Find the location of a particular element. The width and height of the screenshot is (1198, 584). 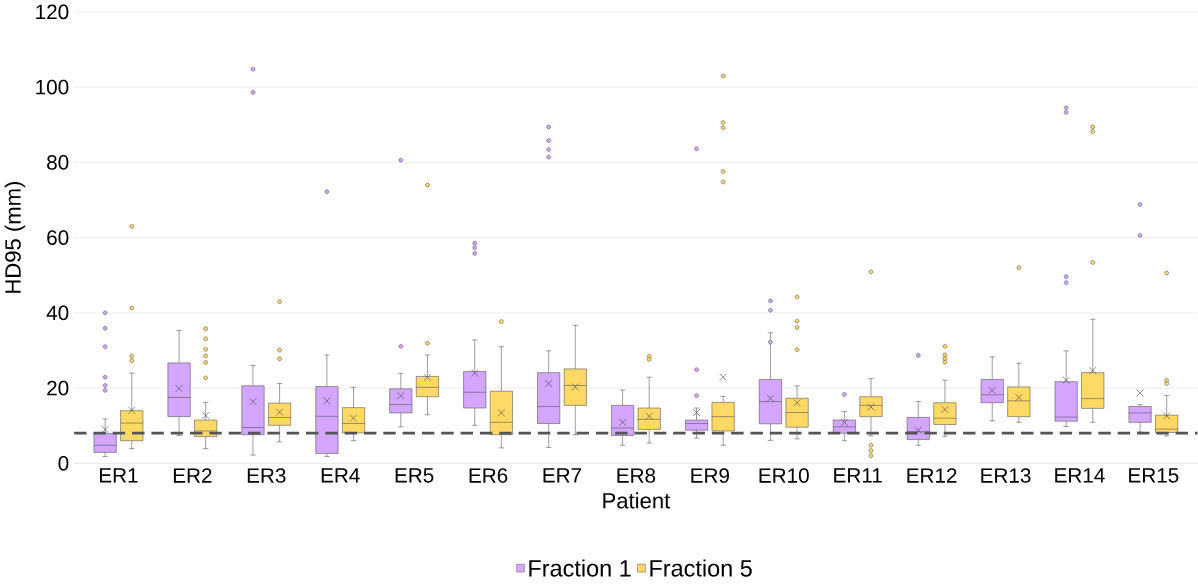

x-tick-label: ER8 is located at coordinates (636, 475).